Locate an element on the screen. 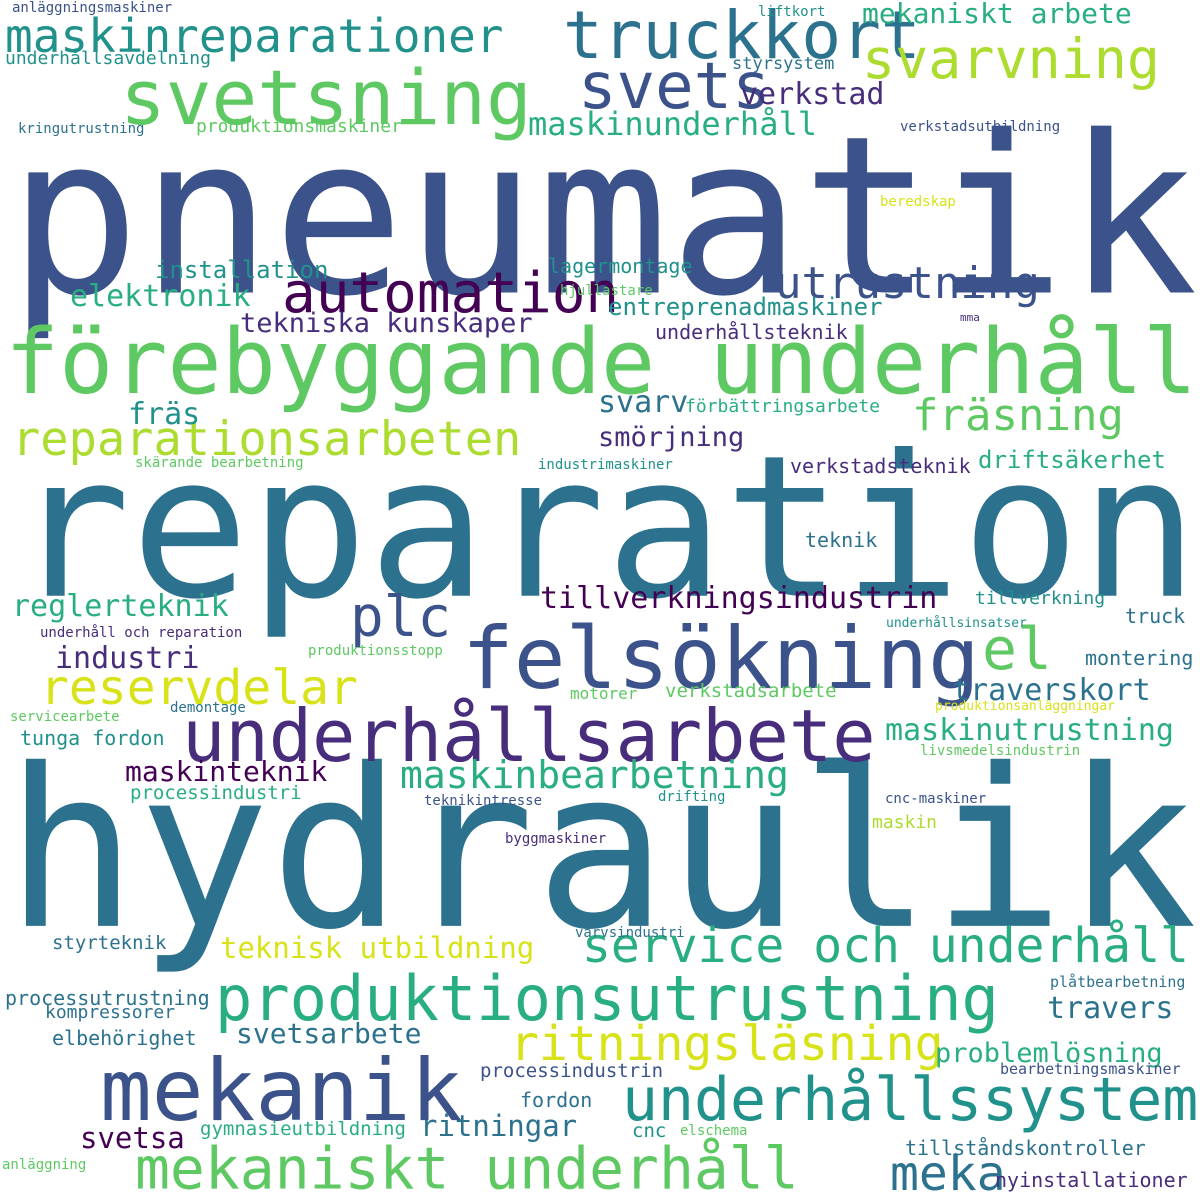 Image resolution: width=1200 pixels, height=1200 pixels. word-produktionsutrustning: produktionsutrustning is located at coordinates (607, 998).